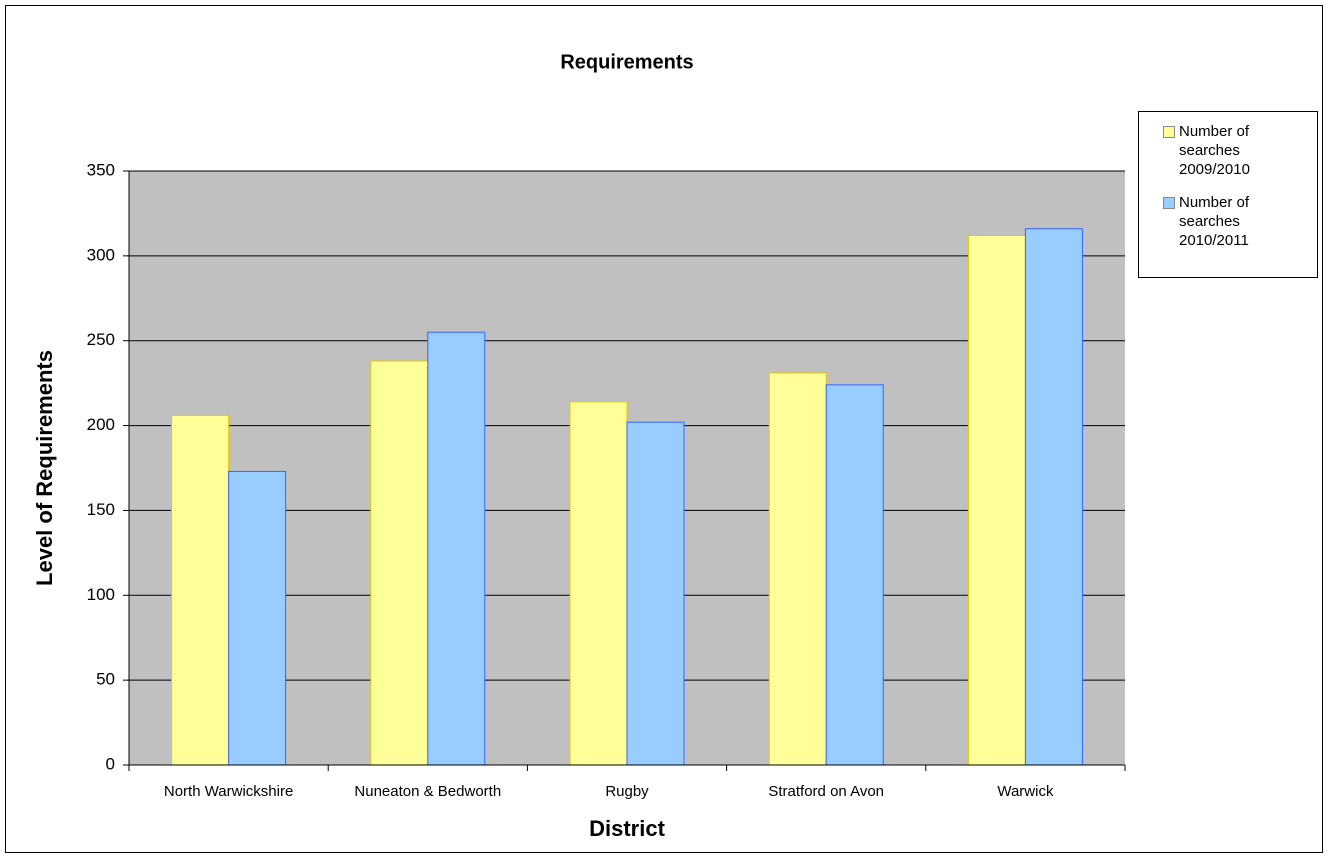  Describe the element at coordinates (101, 594) in the screenshot. I see `y-tick-label: 100` at that location.